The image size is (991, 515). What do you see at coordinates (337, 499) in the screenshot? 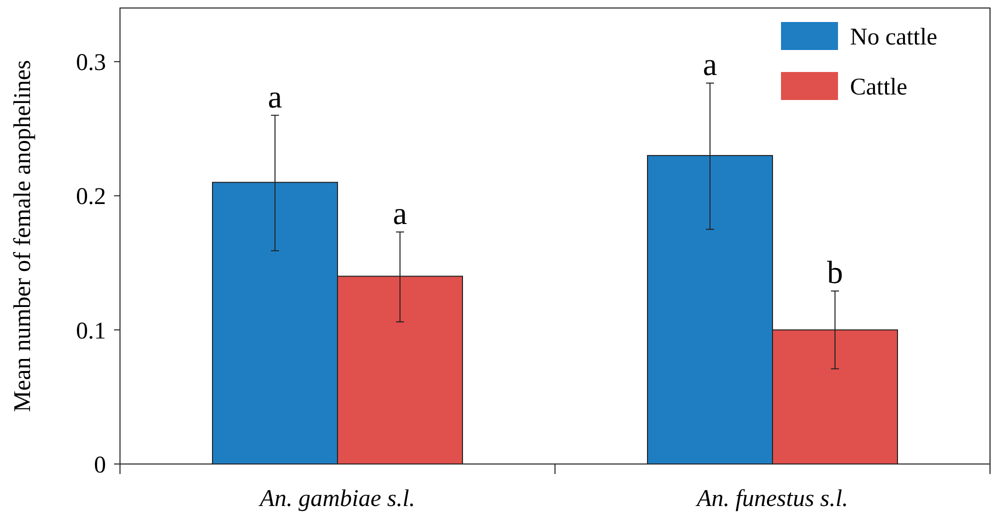
I see `x-tick-label: An. gambiae s.l.` at bounding box center [337, 499].